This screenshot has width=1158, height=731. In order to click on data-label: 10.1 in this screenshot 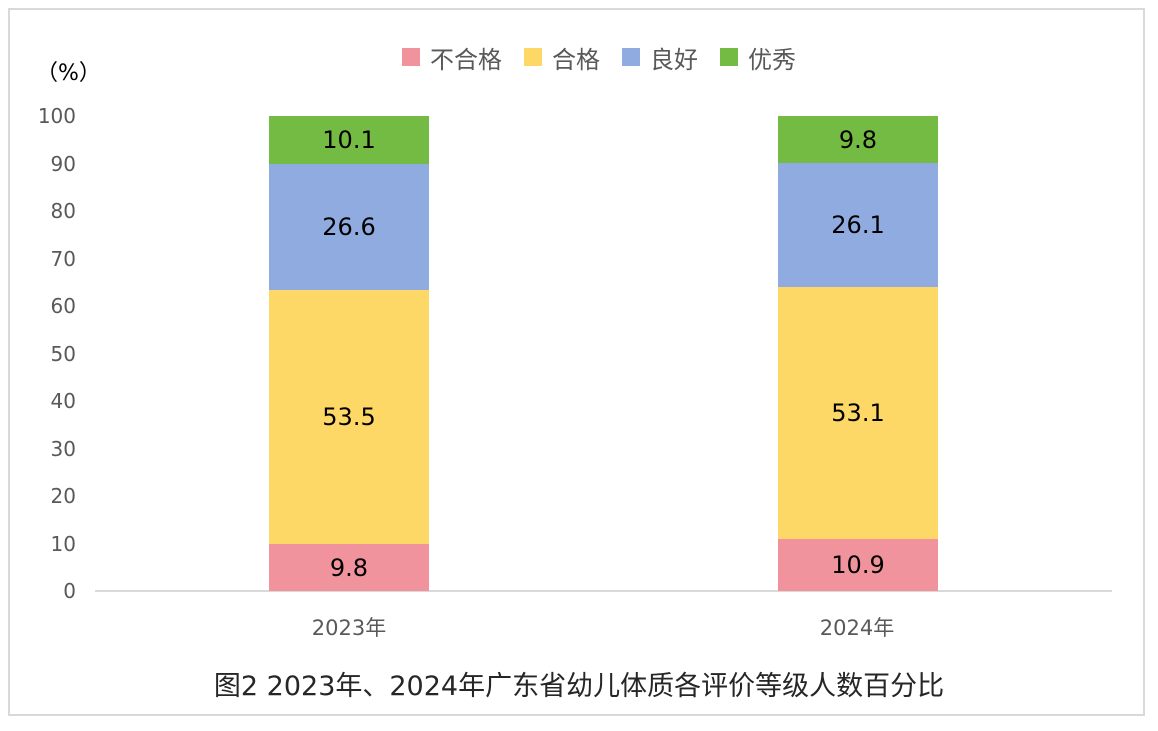, I will do `click(349, 139)`.